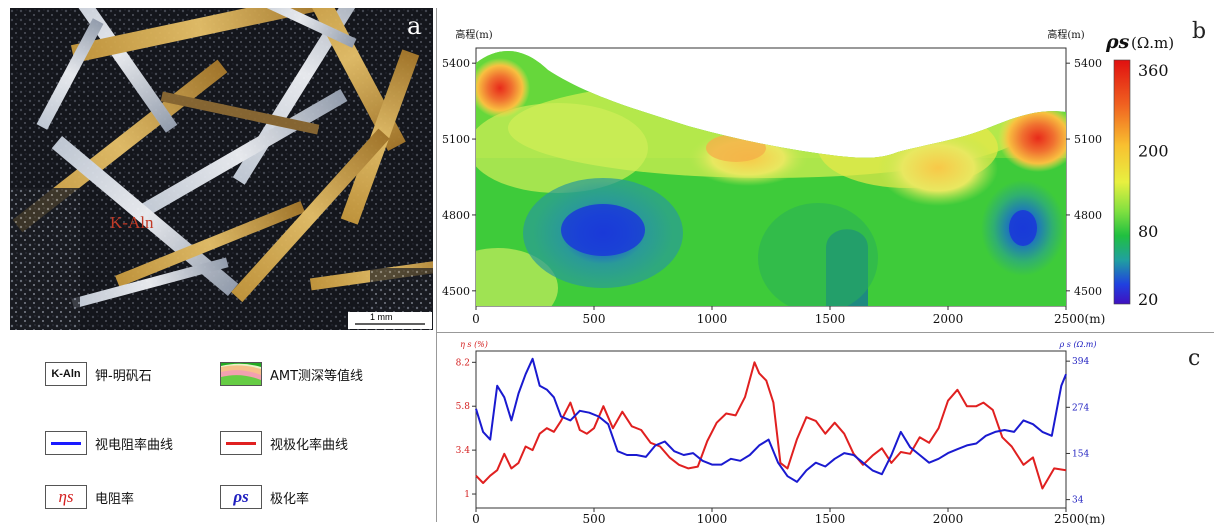  Describe the element at coordinates (115, 499) in the screenshot. I see `legend-label: 电阻率` at that location.